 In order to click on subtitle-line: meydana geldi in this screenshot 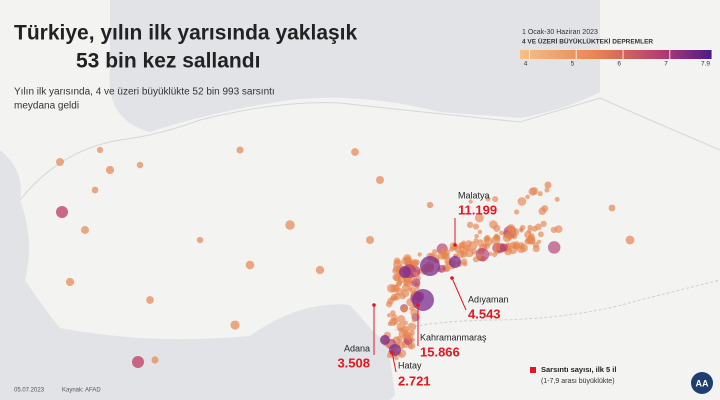, I will do `click(46, 106)`.